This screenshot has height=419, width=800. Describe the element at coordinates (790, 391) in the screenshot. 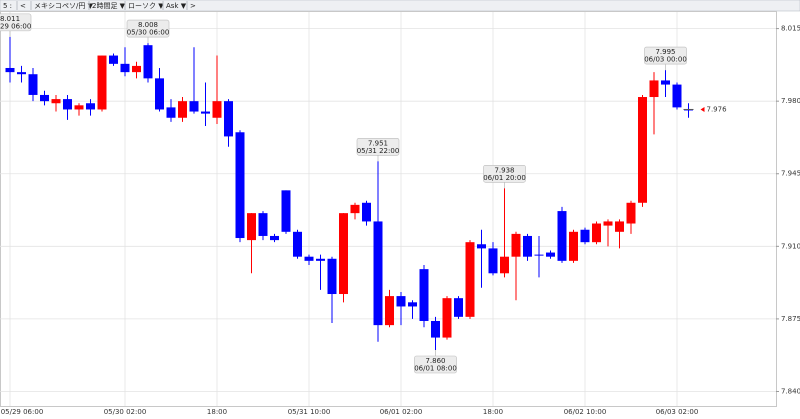

I see `y-tick-label: 7.840` at that location.